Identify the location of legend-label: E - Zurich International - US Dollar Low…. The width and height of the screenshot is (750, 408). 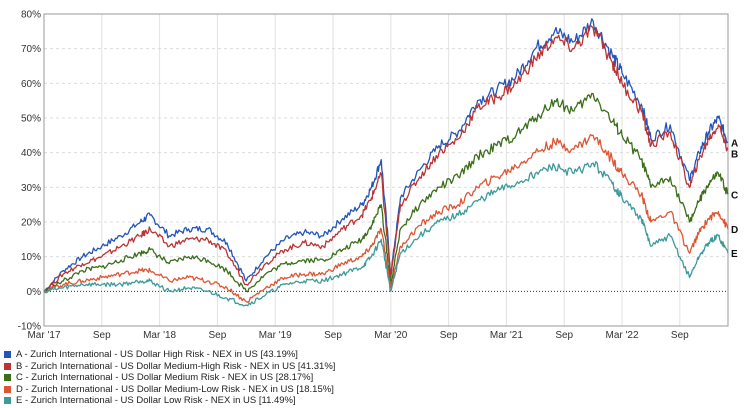
(156, 400).